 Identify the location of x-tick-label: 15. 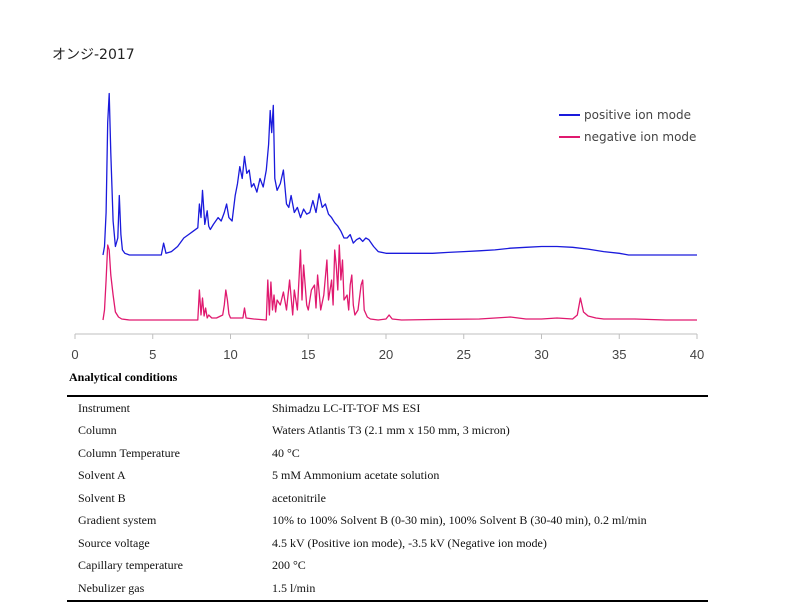
(308, 354).